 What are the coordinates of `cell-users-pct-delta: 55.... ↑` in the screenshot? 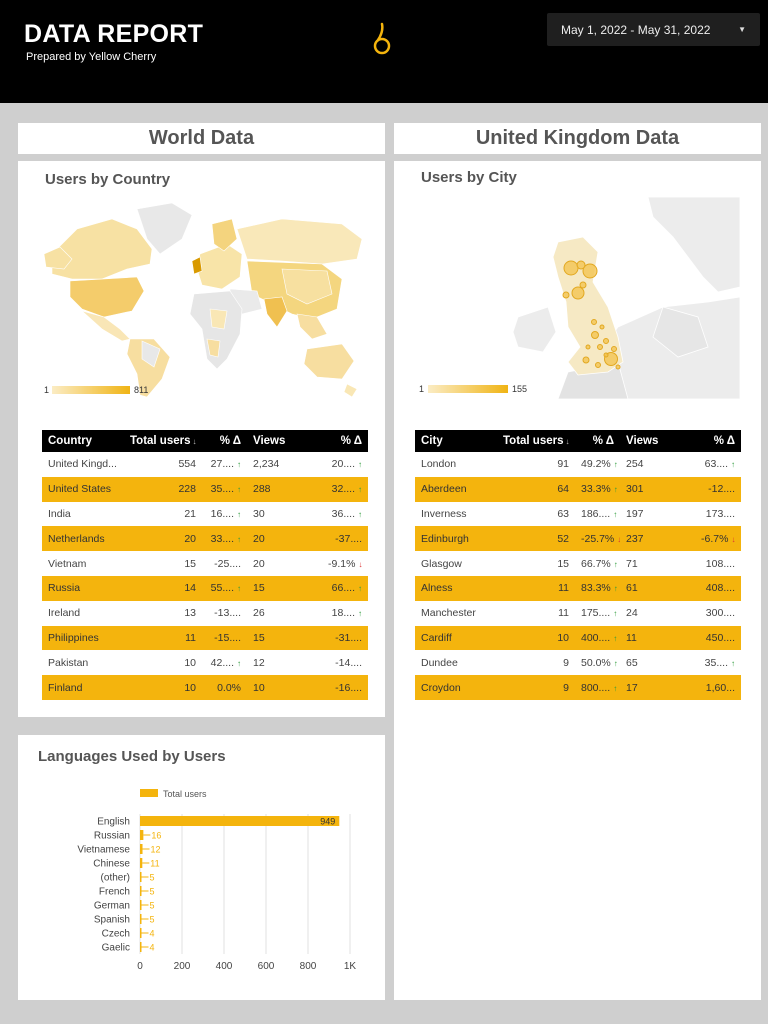 It's located at (224, 588).